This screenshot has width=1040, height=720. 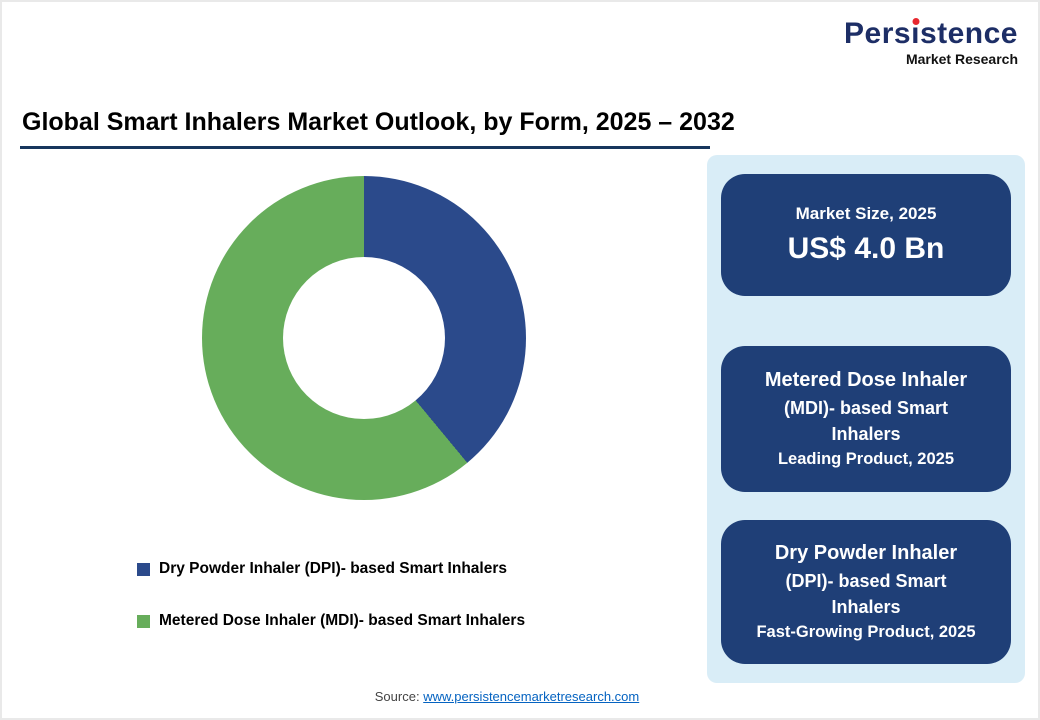 I want to click on donut-chart, so click(x=364, y=338).